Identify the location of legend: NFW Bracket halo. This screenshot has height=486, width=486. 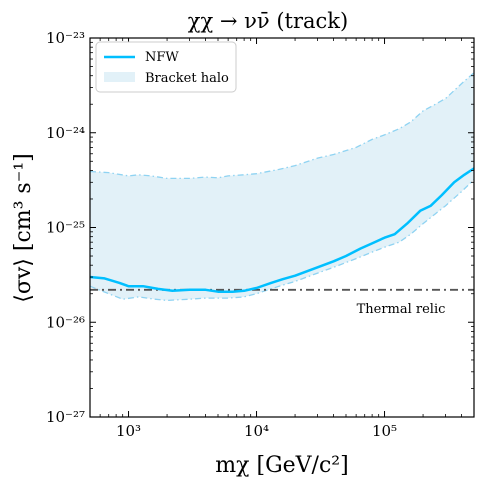
(166, 67).